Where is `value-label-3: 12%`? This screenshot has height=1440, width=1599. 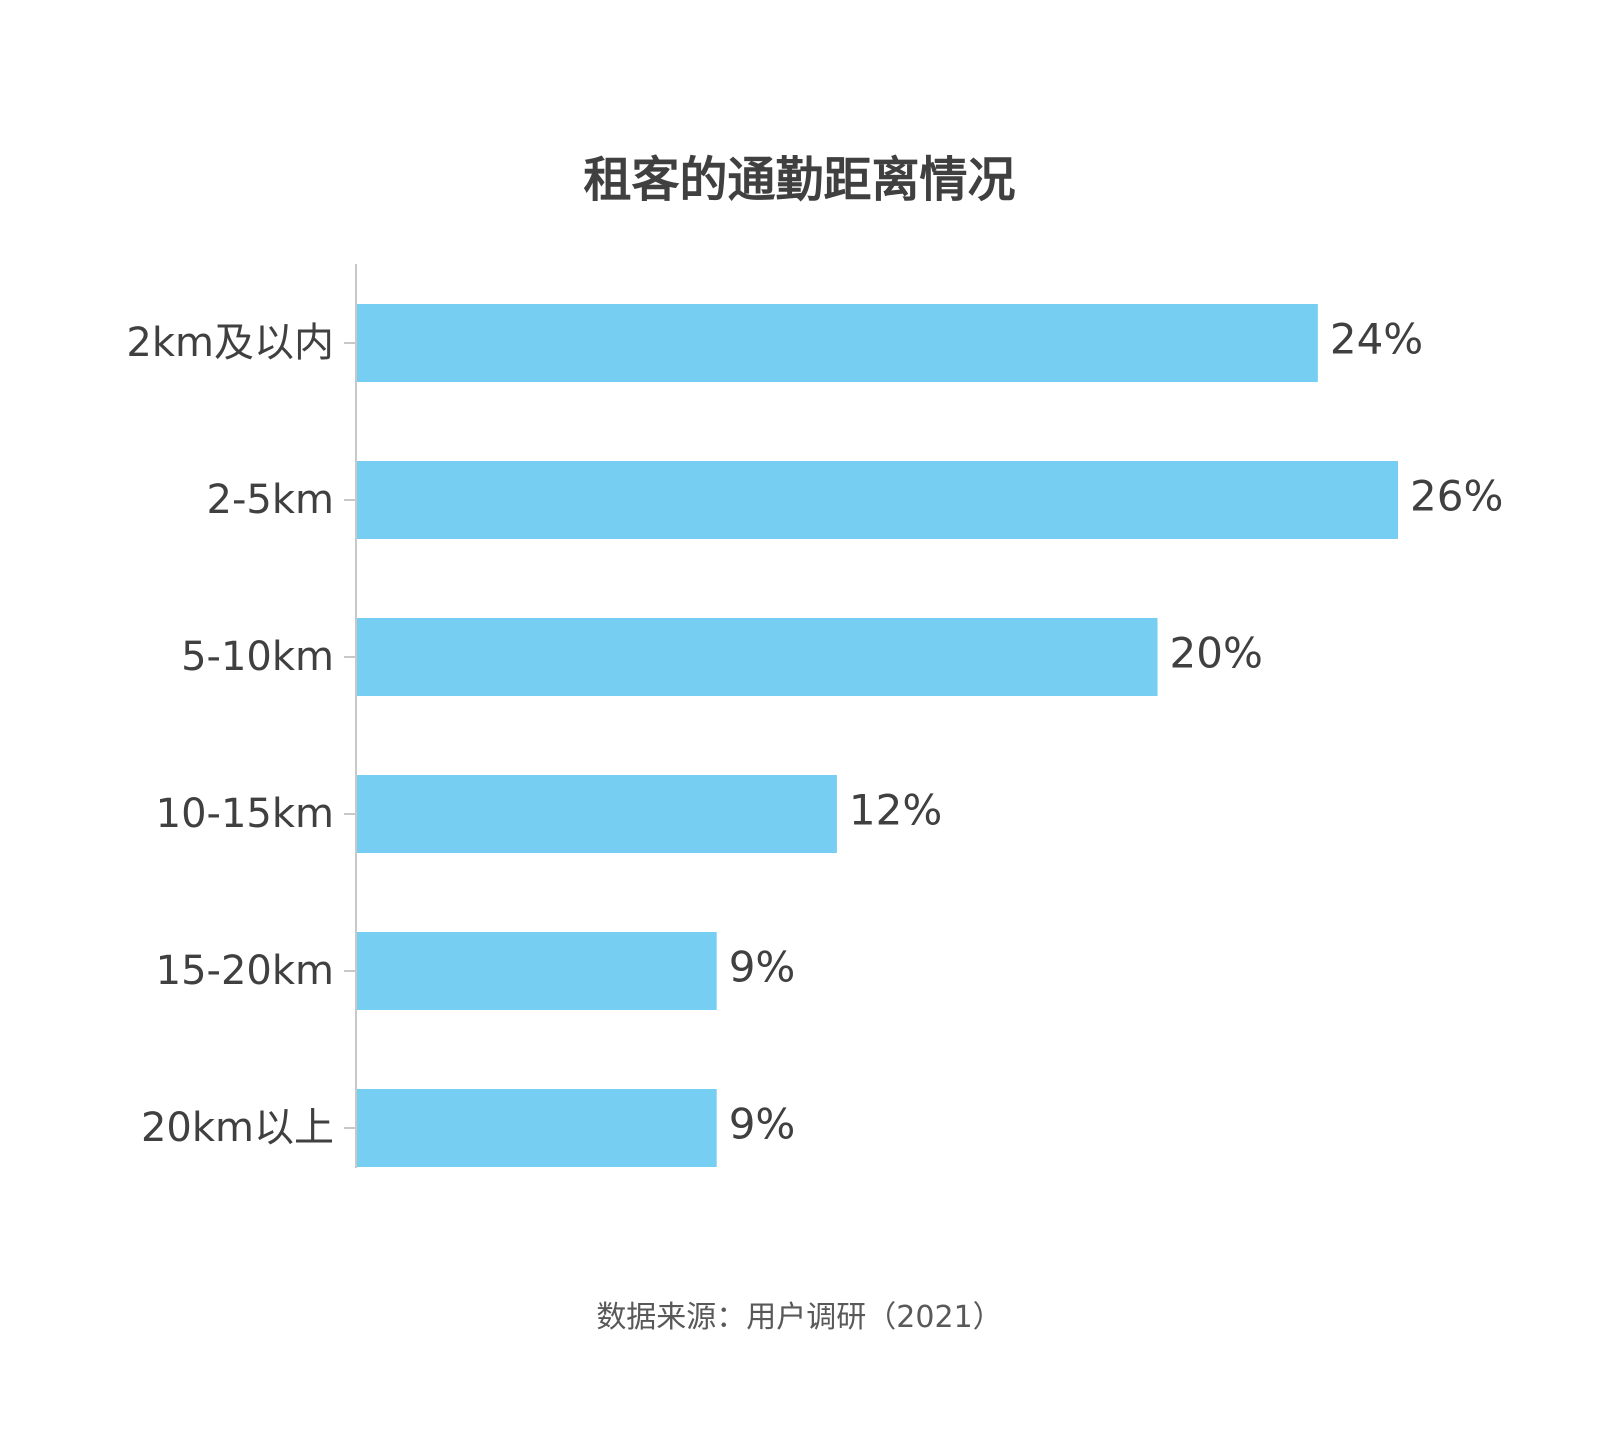
value-label-3: 12% is located at coordinates (895, 810).